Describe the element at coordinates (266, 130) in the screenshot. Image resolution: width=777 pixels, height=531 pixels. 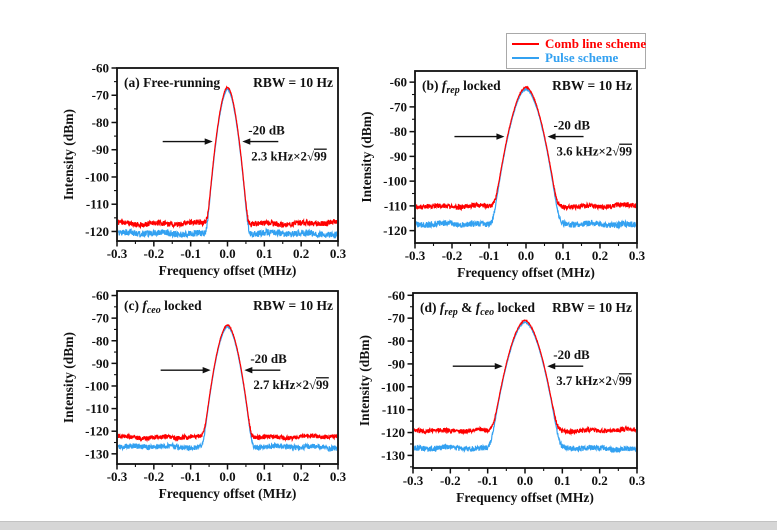
I see `annotation-db-a: -20 dB` at that location.